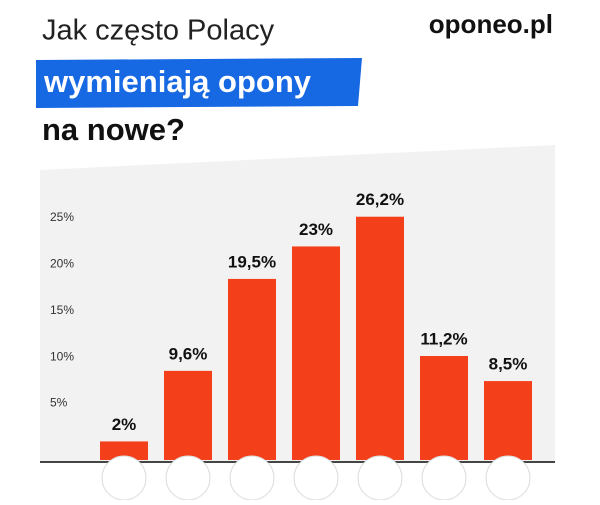 The width and height of the screenshot is (600, 505). I want to click on y-tick-label: 20%, so click(62, 263).